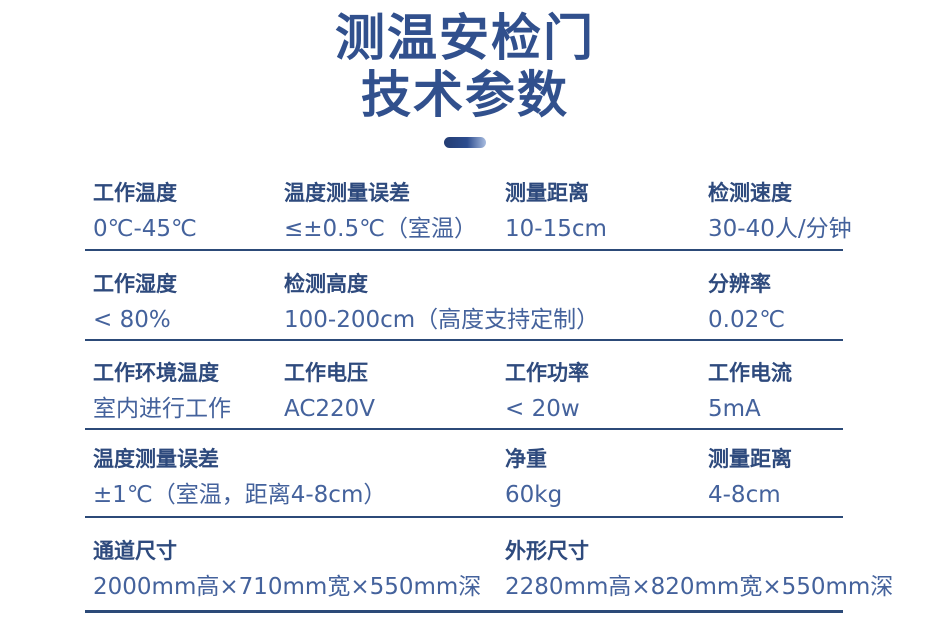  Describe the element at coordinates (542, 409) in the screenshot. I see `spec-value: < 20w` at that location.